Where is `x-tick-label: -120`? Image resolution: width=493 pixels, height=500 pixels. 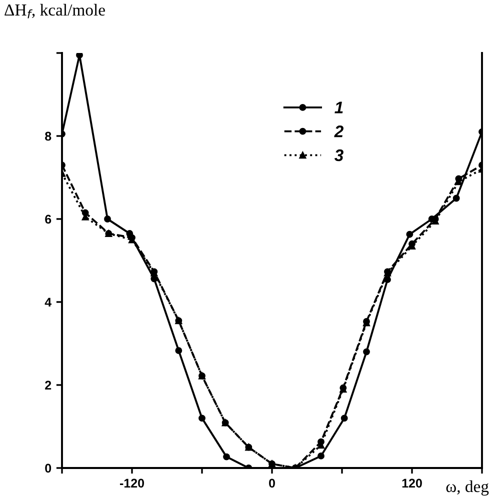 x-tick-label: -120 is located at coordinates (132, 483).